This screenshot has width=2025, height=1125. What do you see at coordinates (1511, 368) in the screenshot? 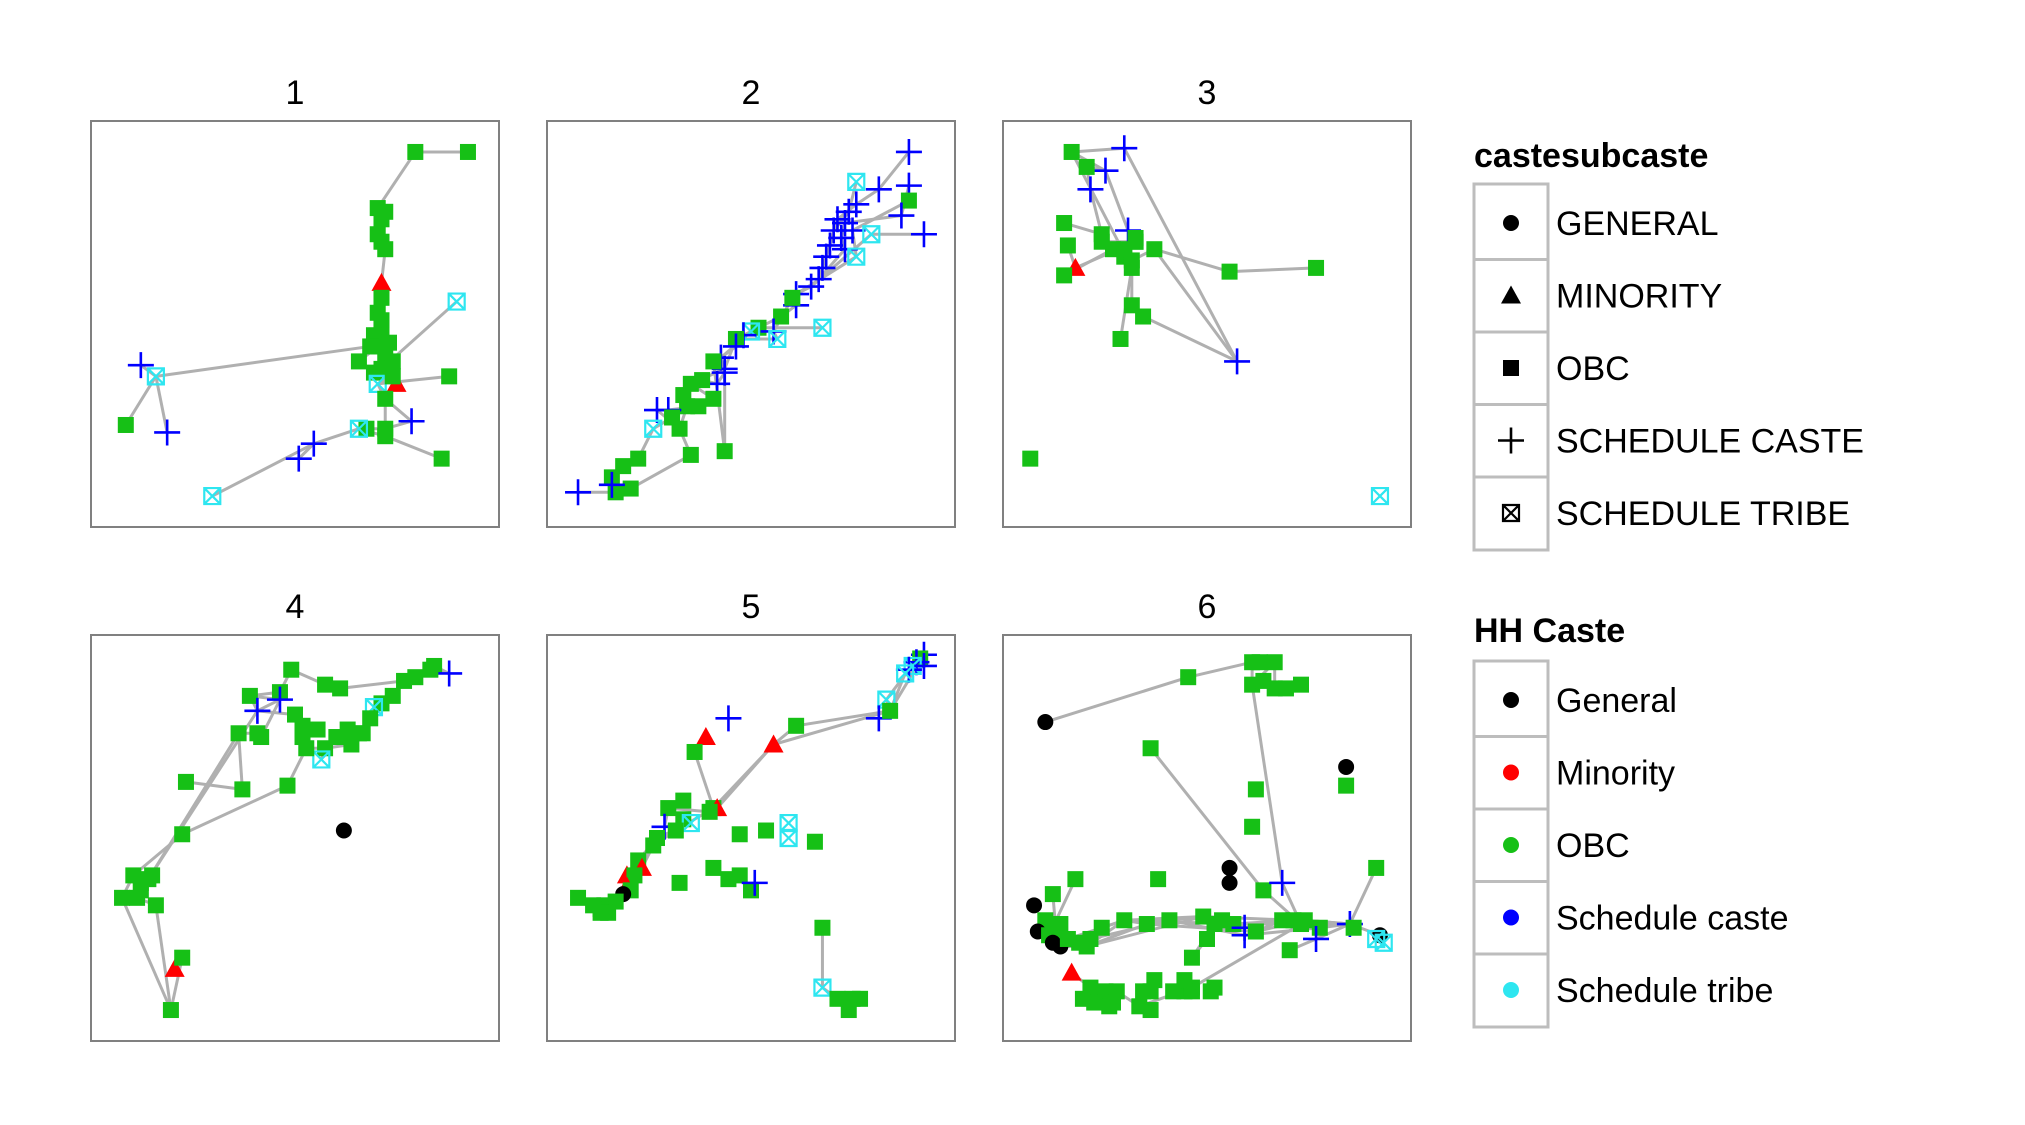
I see `legend-key-square` at bounding box center [1511, 368].